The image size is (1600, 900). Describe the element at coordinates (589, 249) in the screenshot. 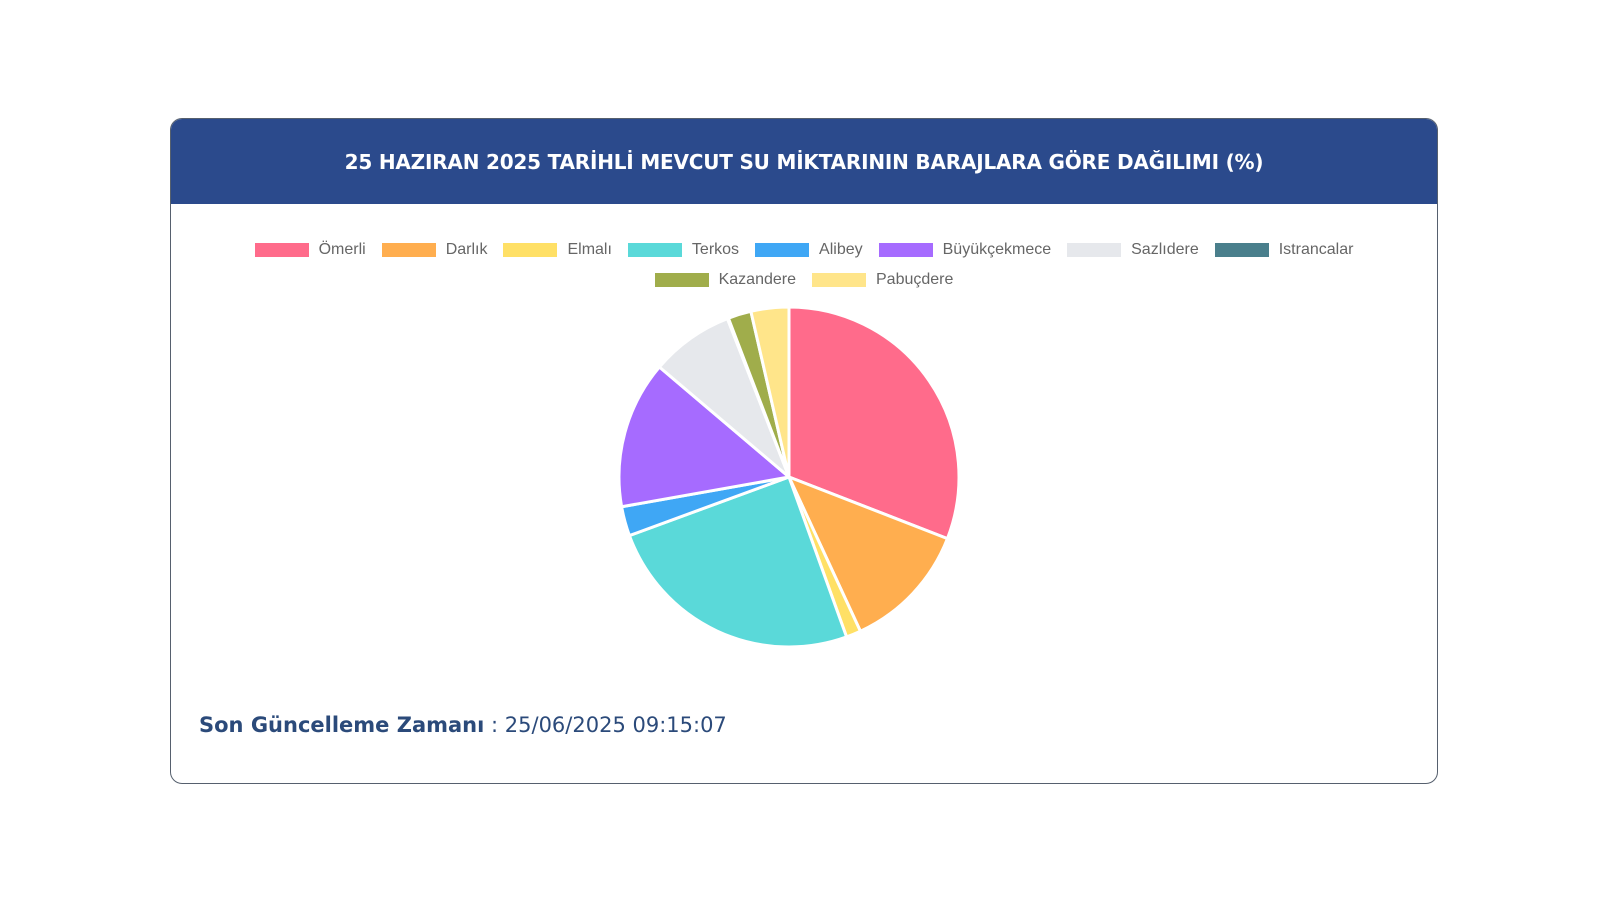

I see `legend-label: Elmalı` at that location.